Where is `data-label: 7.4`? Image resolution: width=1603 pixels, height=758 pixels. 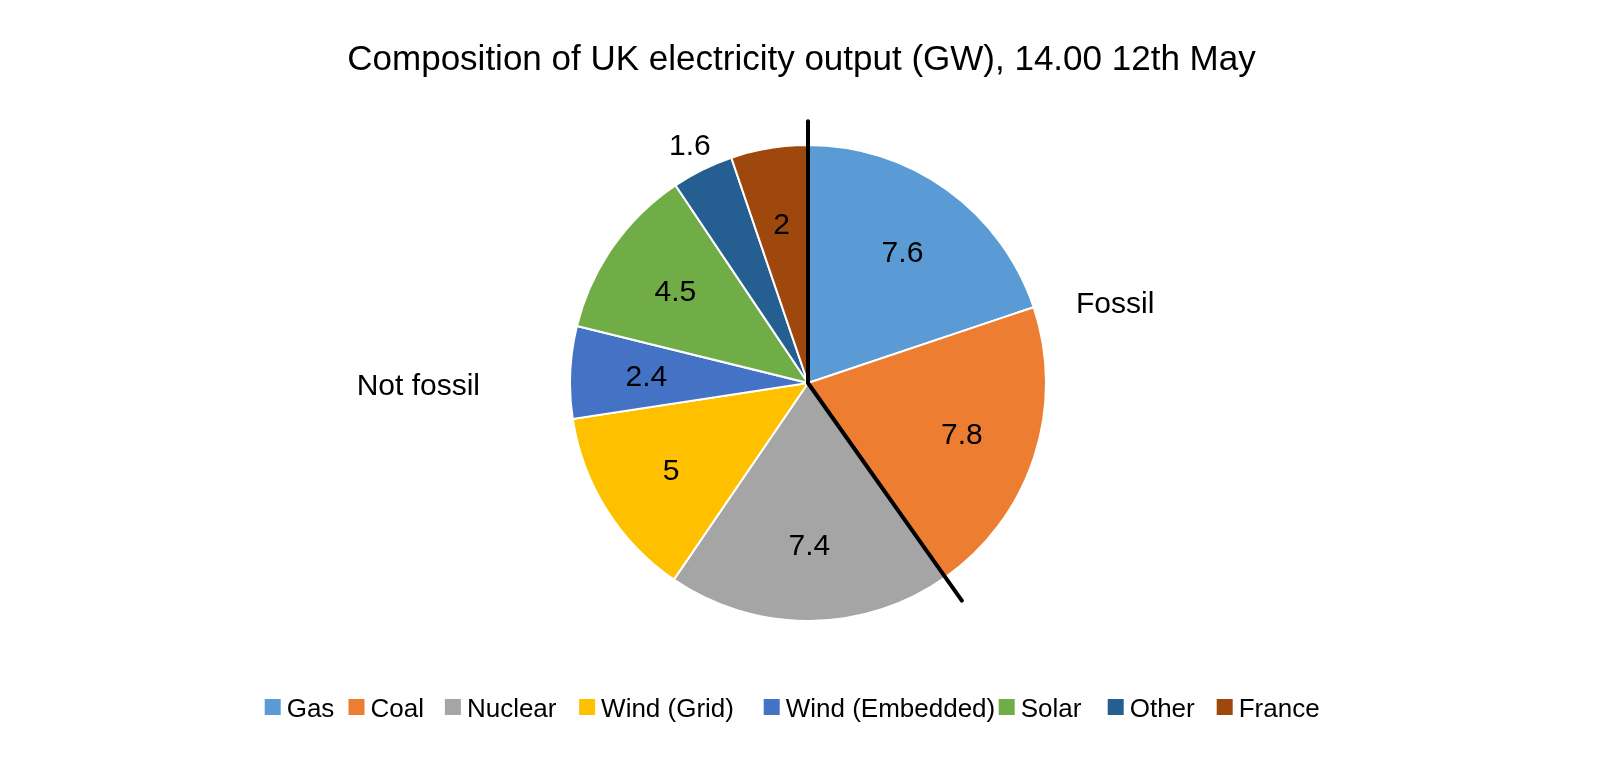
data-label: 7.4 is located at coordinates (809, 545).